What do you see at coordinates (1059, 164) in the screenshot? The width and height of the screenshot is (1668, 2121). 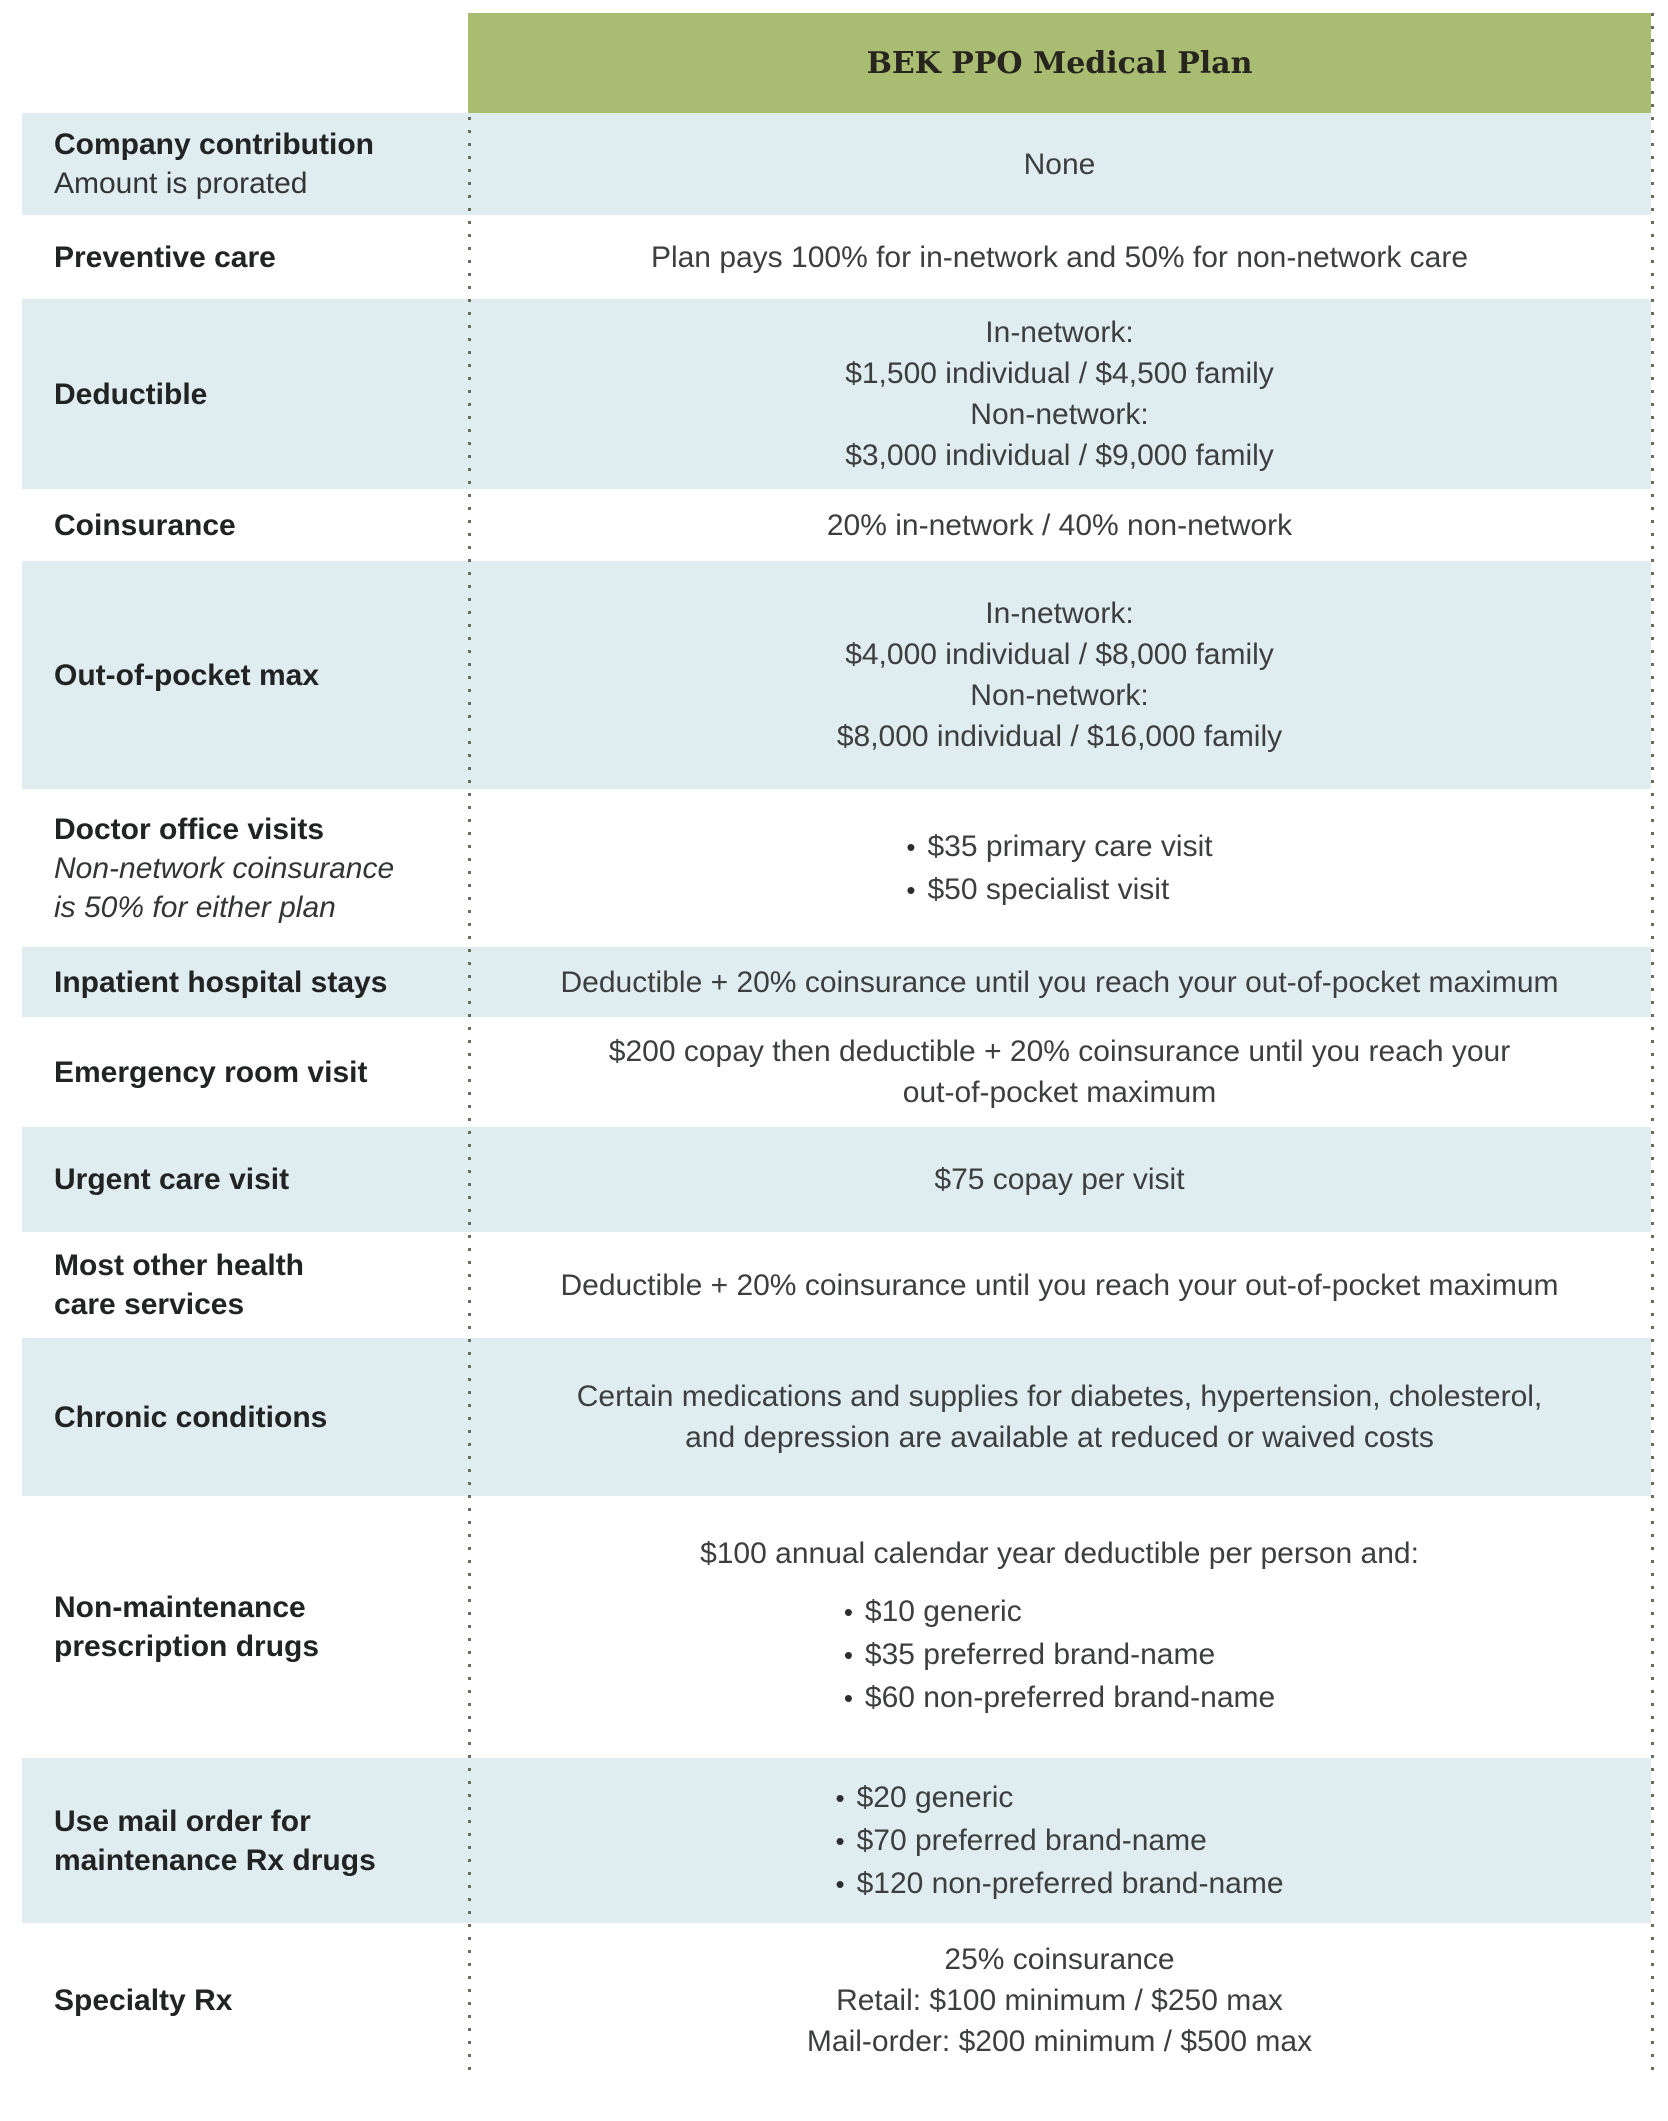 I see `row-value-company-contribution: None` at bounding box center [1059, 164].